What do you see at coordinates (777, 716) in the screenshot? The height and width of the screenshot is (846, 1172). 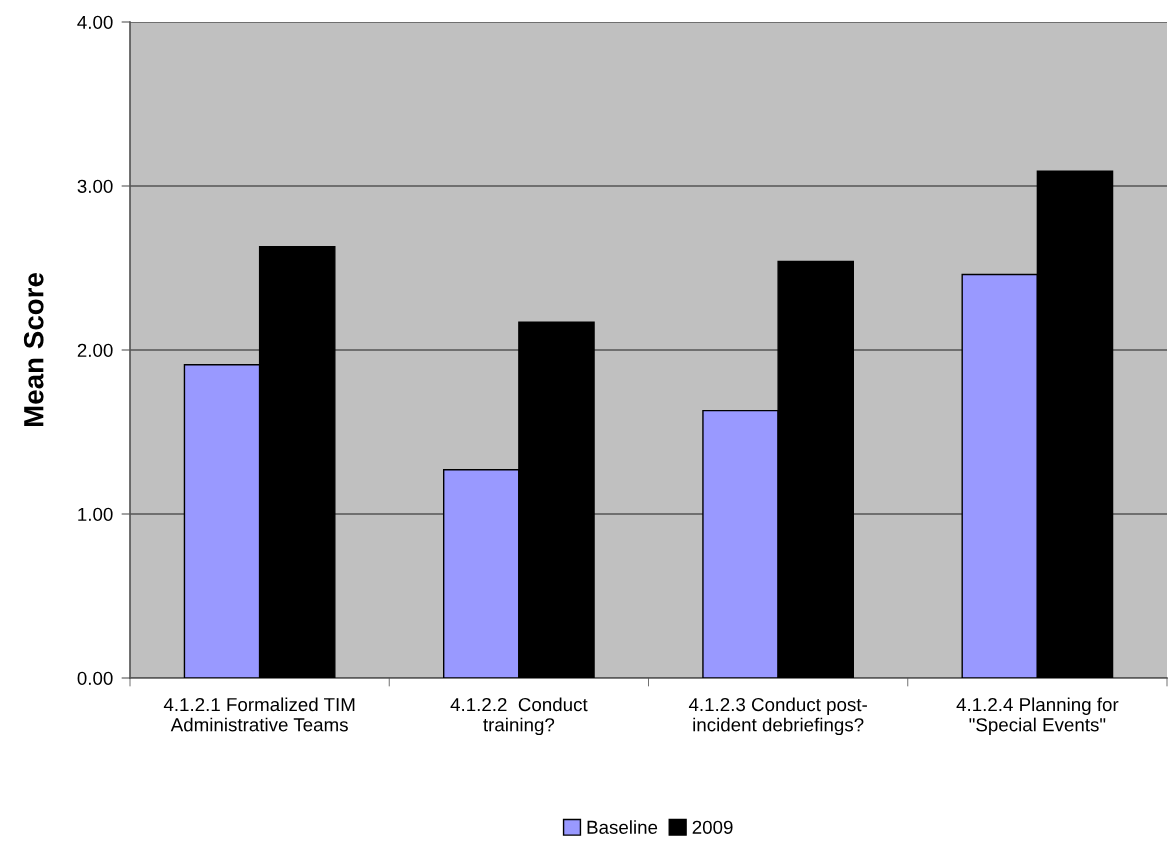 I see `x-tick-label: 4.1.2.3 Conduct post- incident debriefings?` at bounding box center [777, 716].